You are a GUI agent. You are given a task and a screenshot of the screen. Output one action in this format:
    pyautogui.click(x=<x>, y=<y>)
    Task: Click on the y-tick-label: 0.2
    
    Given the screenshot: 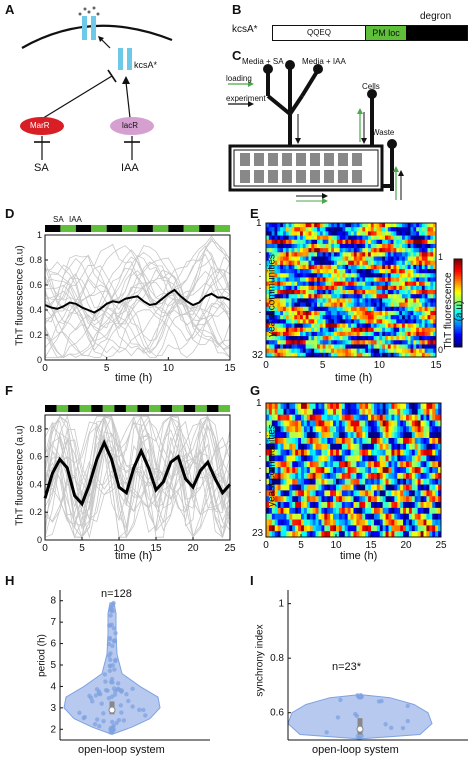 What is the action you would take?
    pyautogui.click(x=35, y=335)
    